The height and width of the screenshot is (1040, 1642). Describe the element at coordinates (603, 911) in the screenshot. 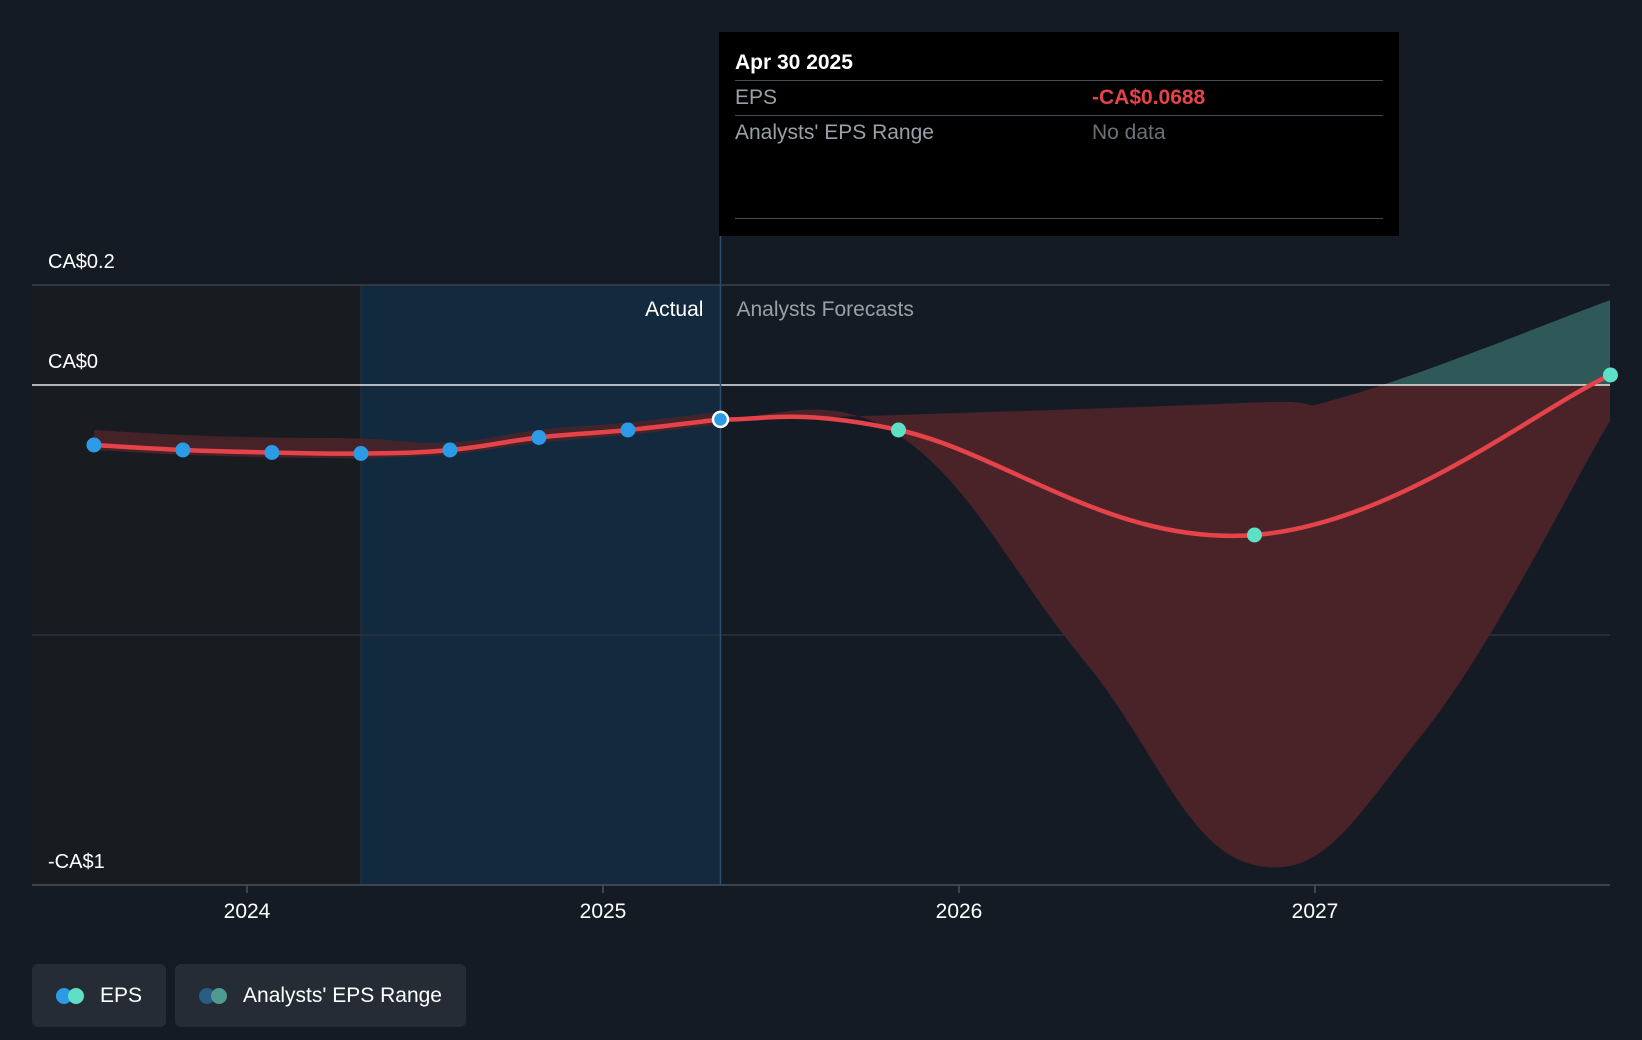

I see `x-tick-label: 2025` at that location.